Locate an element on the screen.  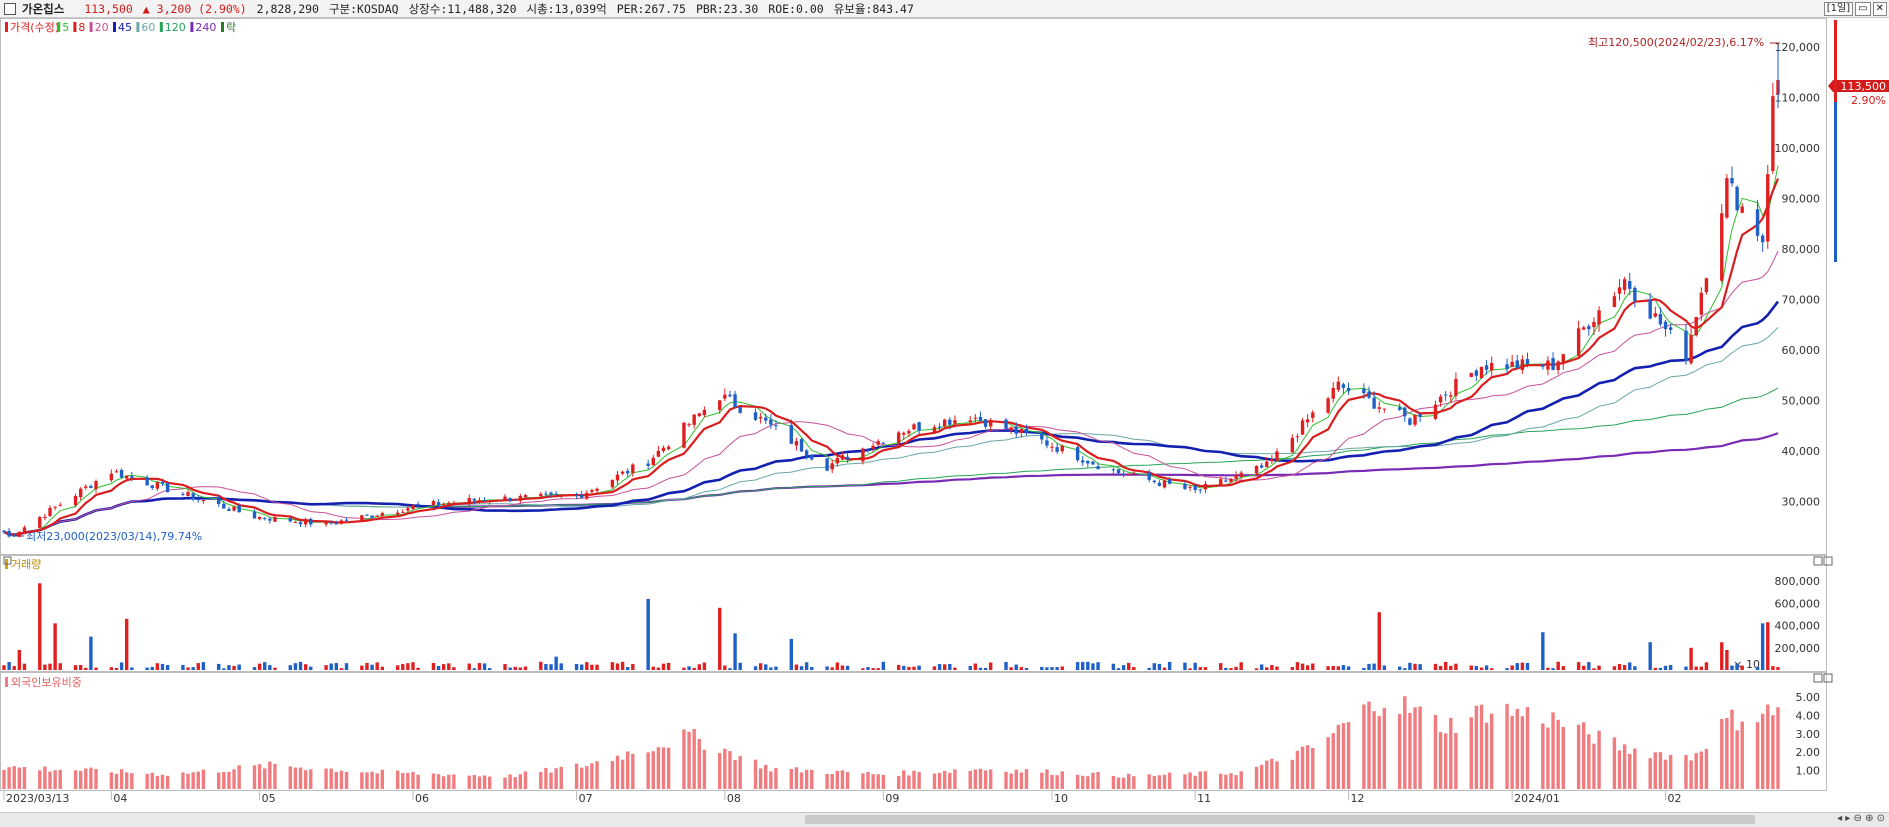
foreign-panel-max-icon is located at coordinates (1818, 678).